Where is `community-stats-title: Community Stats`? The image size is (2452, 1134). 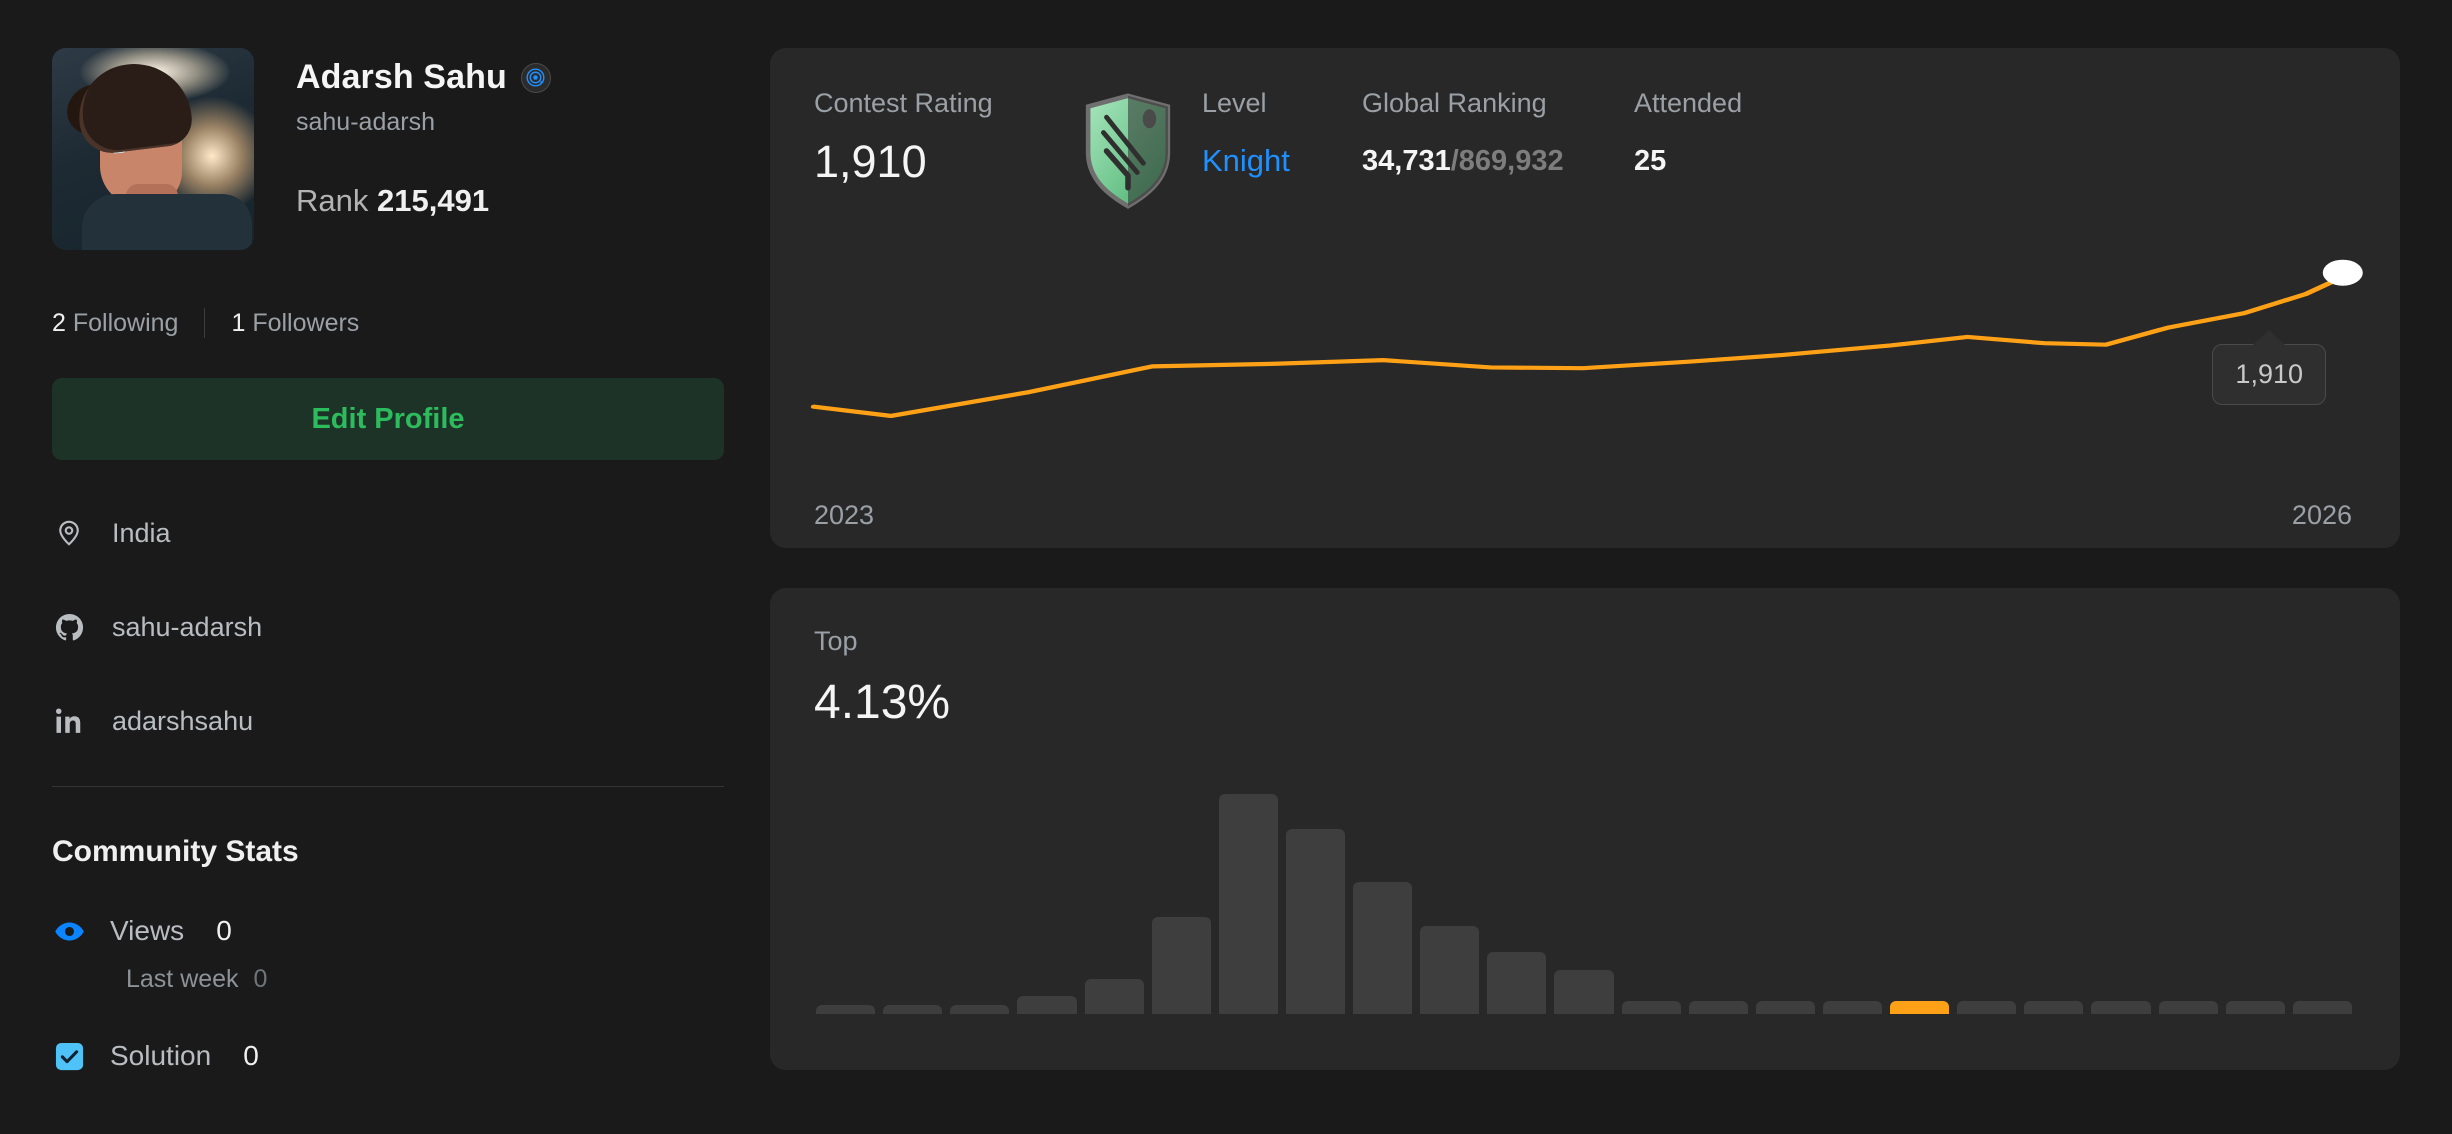 community-stats-title: Community Stats is located at coordinates (175, 851).